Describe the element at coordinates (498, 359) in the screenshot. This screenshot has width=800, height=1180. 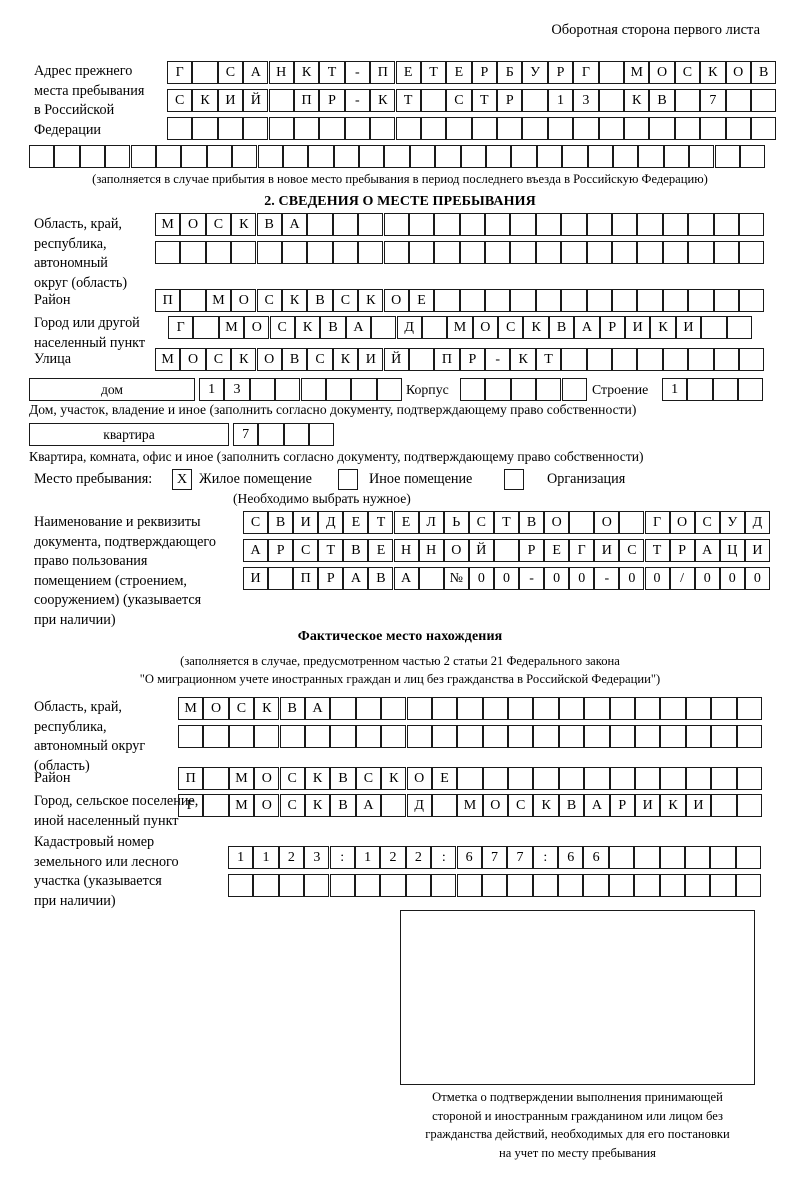
I see `street-cell: -` at that location.